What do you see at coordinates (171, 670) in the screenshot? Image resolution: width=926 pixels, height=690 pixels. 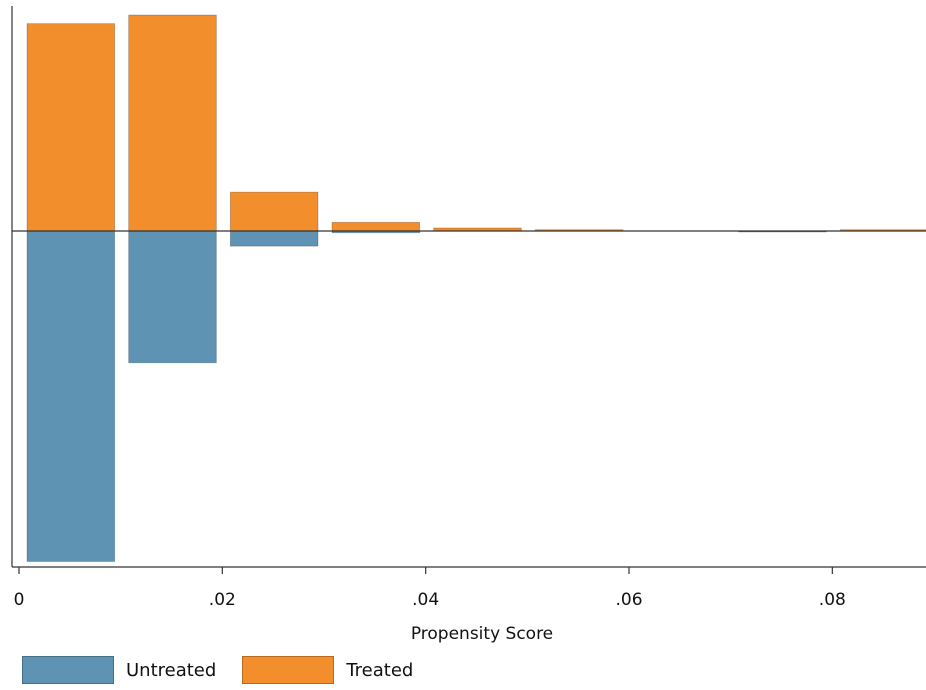 I see `legend-label-untreated: Untreated` at bounding box center [171, 670].